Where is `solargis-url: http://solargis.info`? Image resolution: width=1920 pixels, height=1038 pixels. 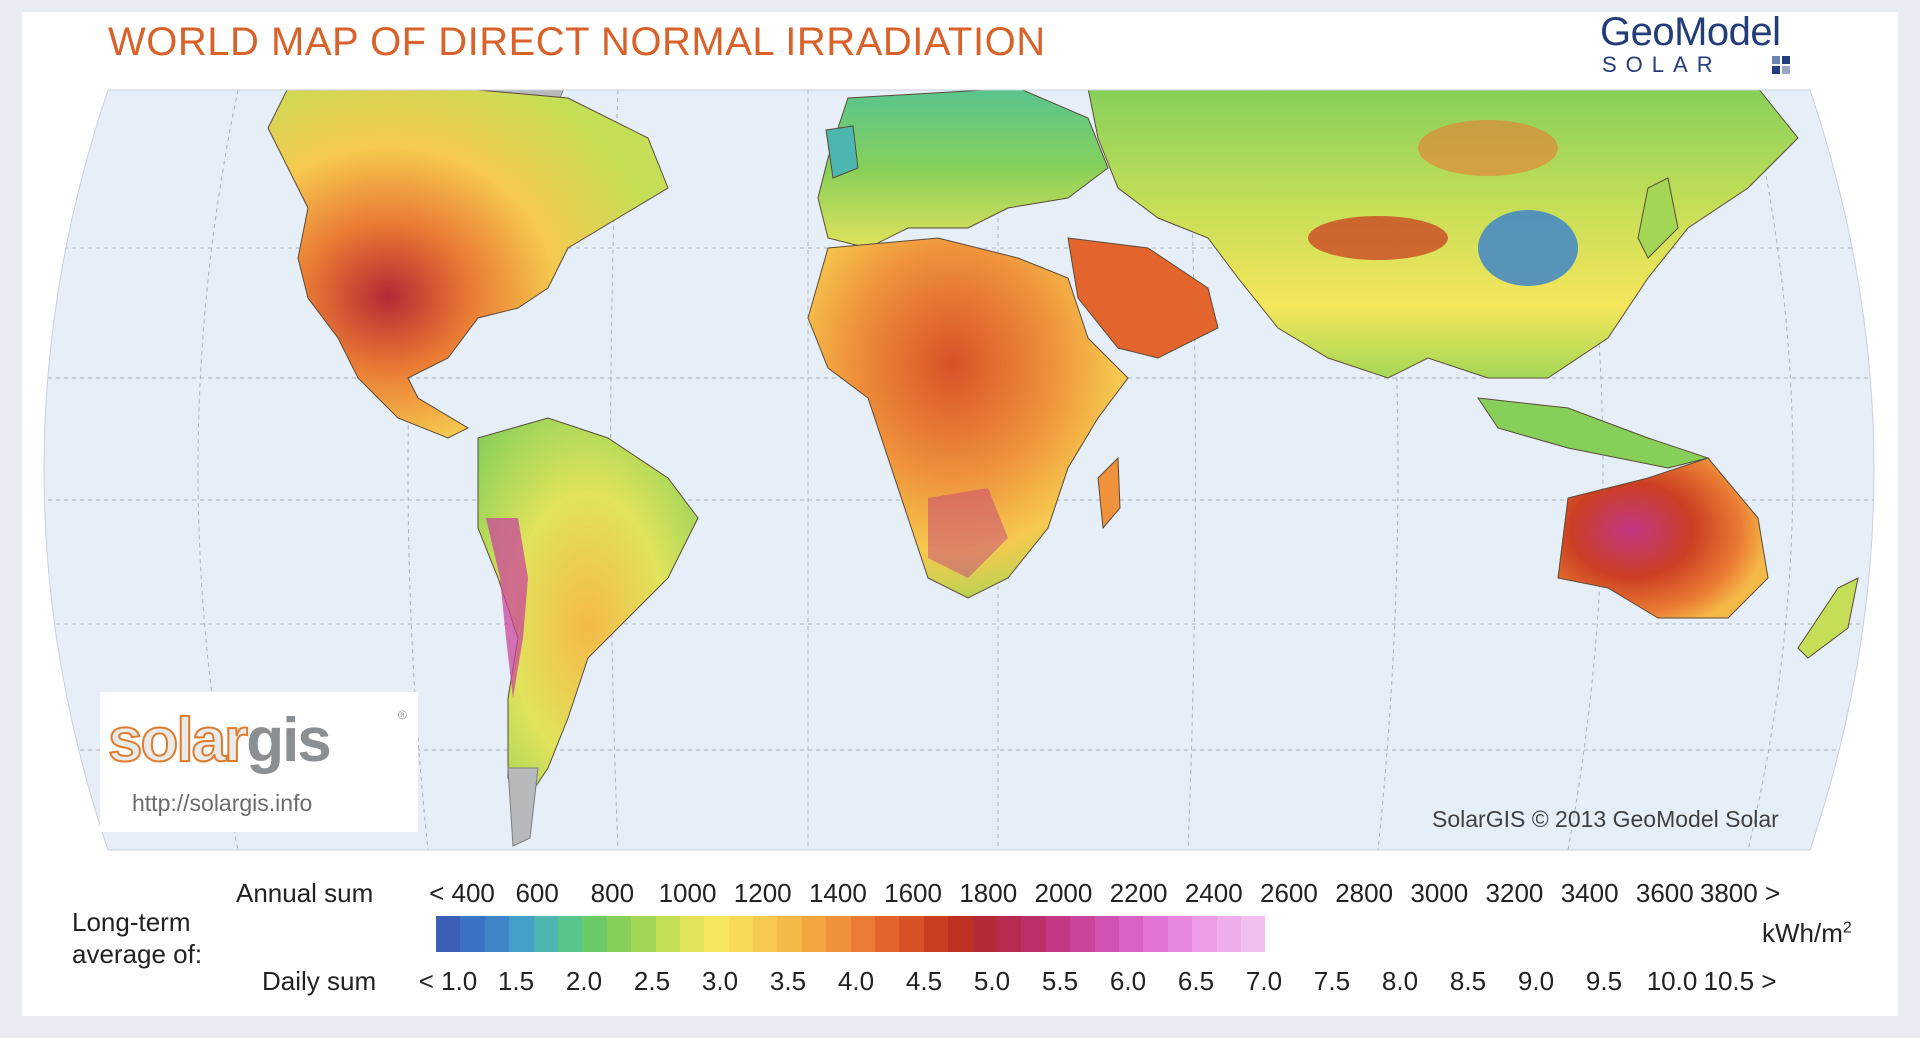 solargis-url: http://solargis.info is located at coordinates (222, 803).